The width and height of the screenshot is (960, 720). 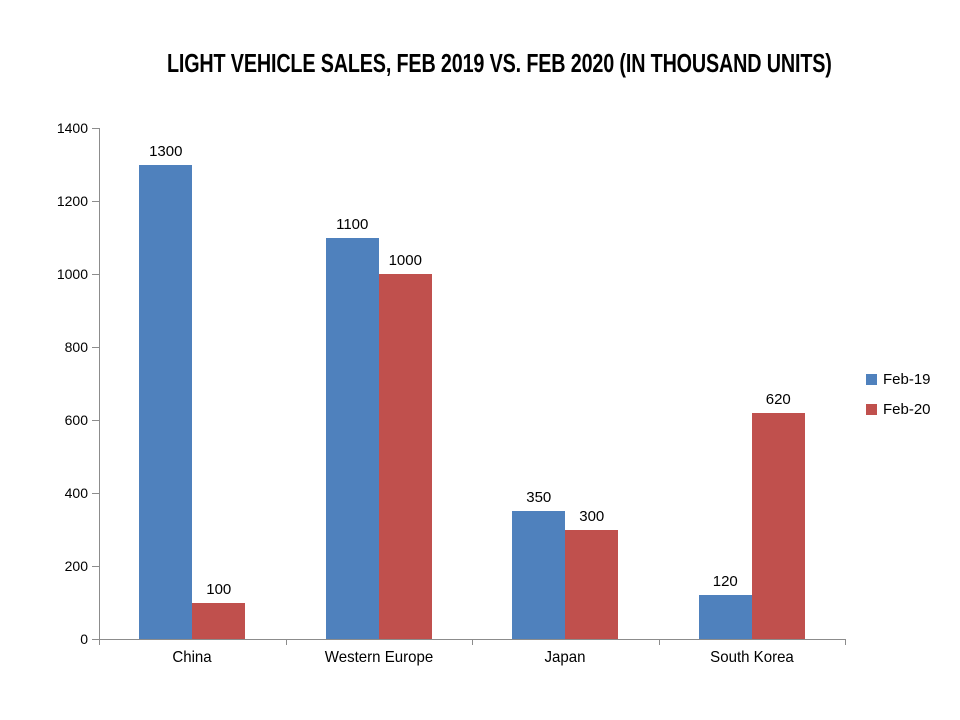 I want to click on legend-item-feb-20: Feb-20, so click(x=898, y=409).